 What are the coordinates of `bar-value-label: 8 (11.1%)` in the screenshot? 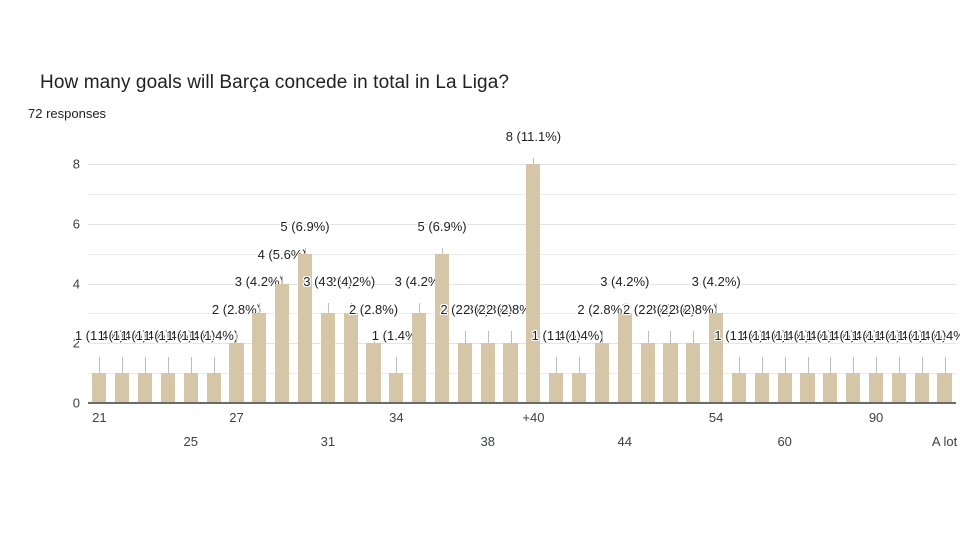 It's located at (533, 136).